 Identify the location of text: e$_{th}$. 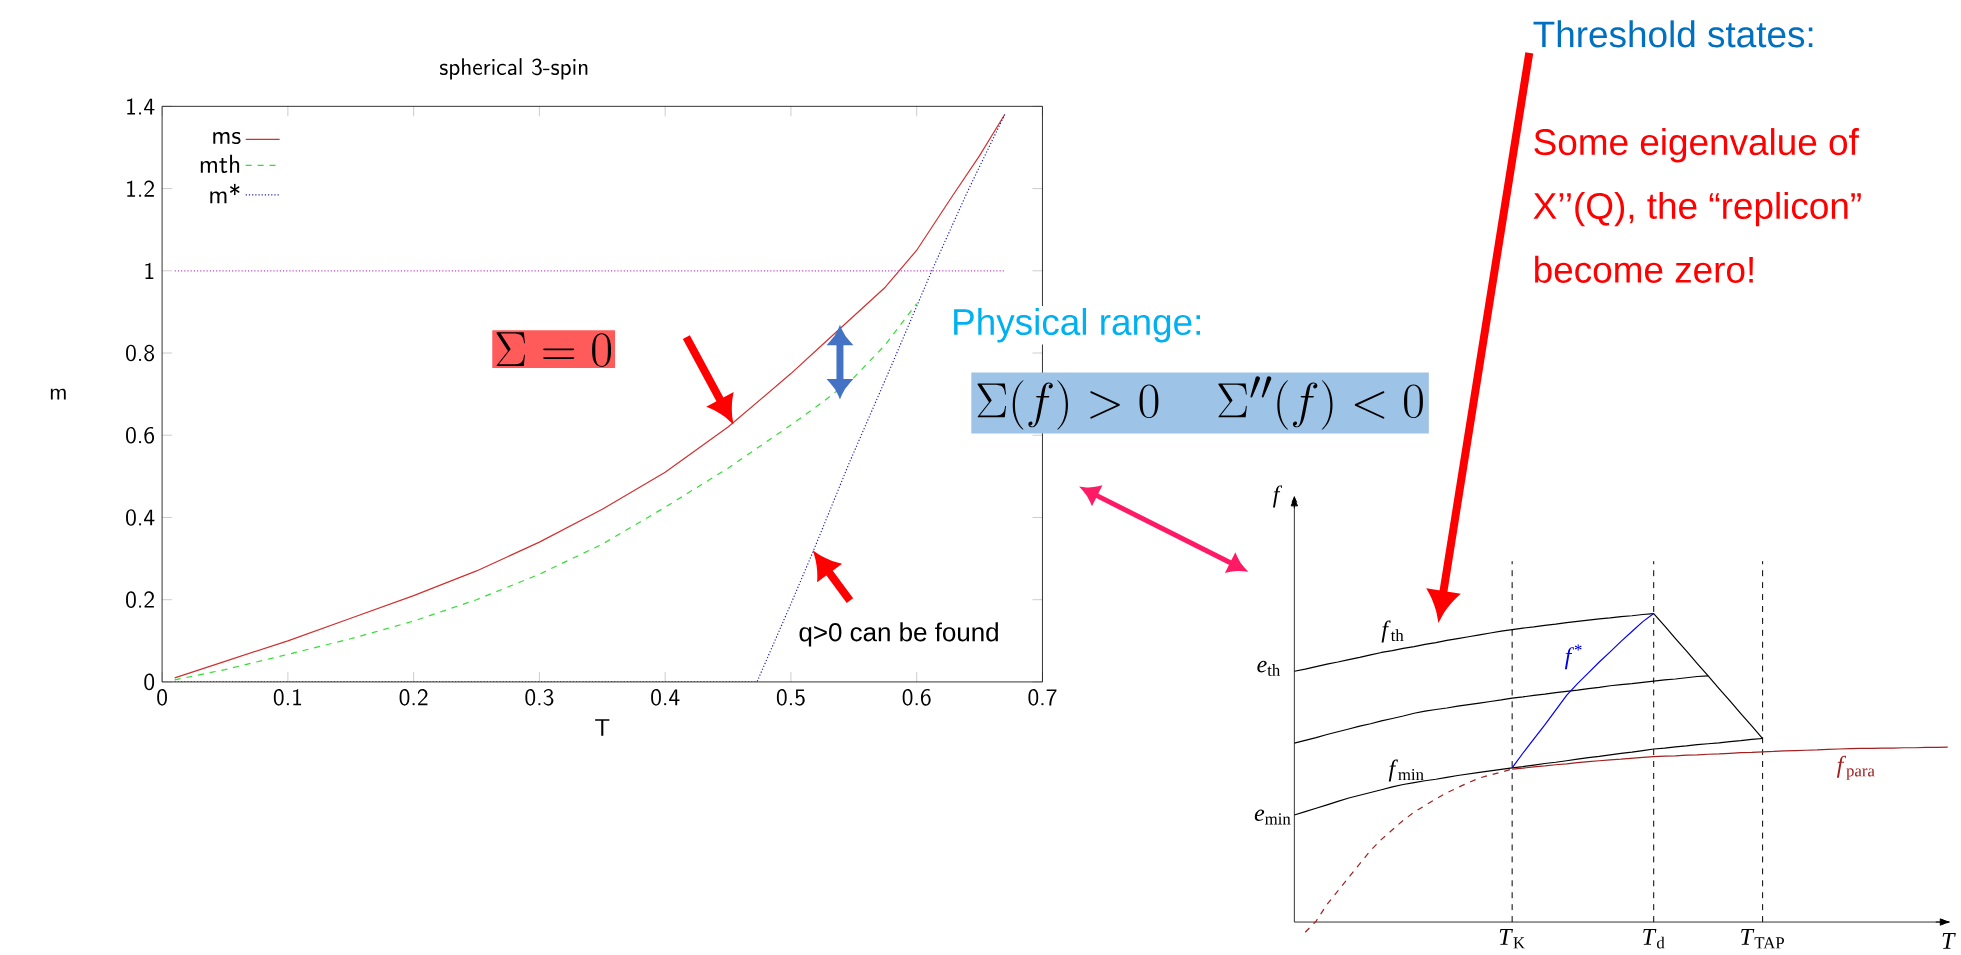
(1269, 668).